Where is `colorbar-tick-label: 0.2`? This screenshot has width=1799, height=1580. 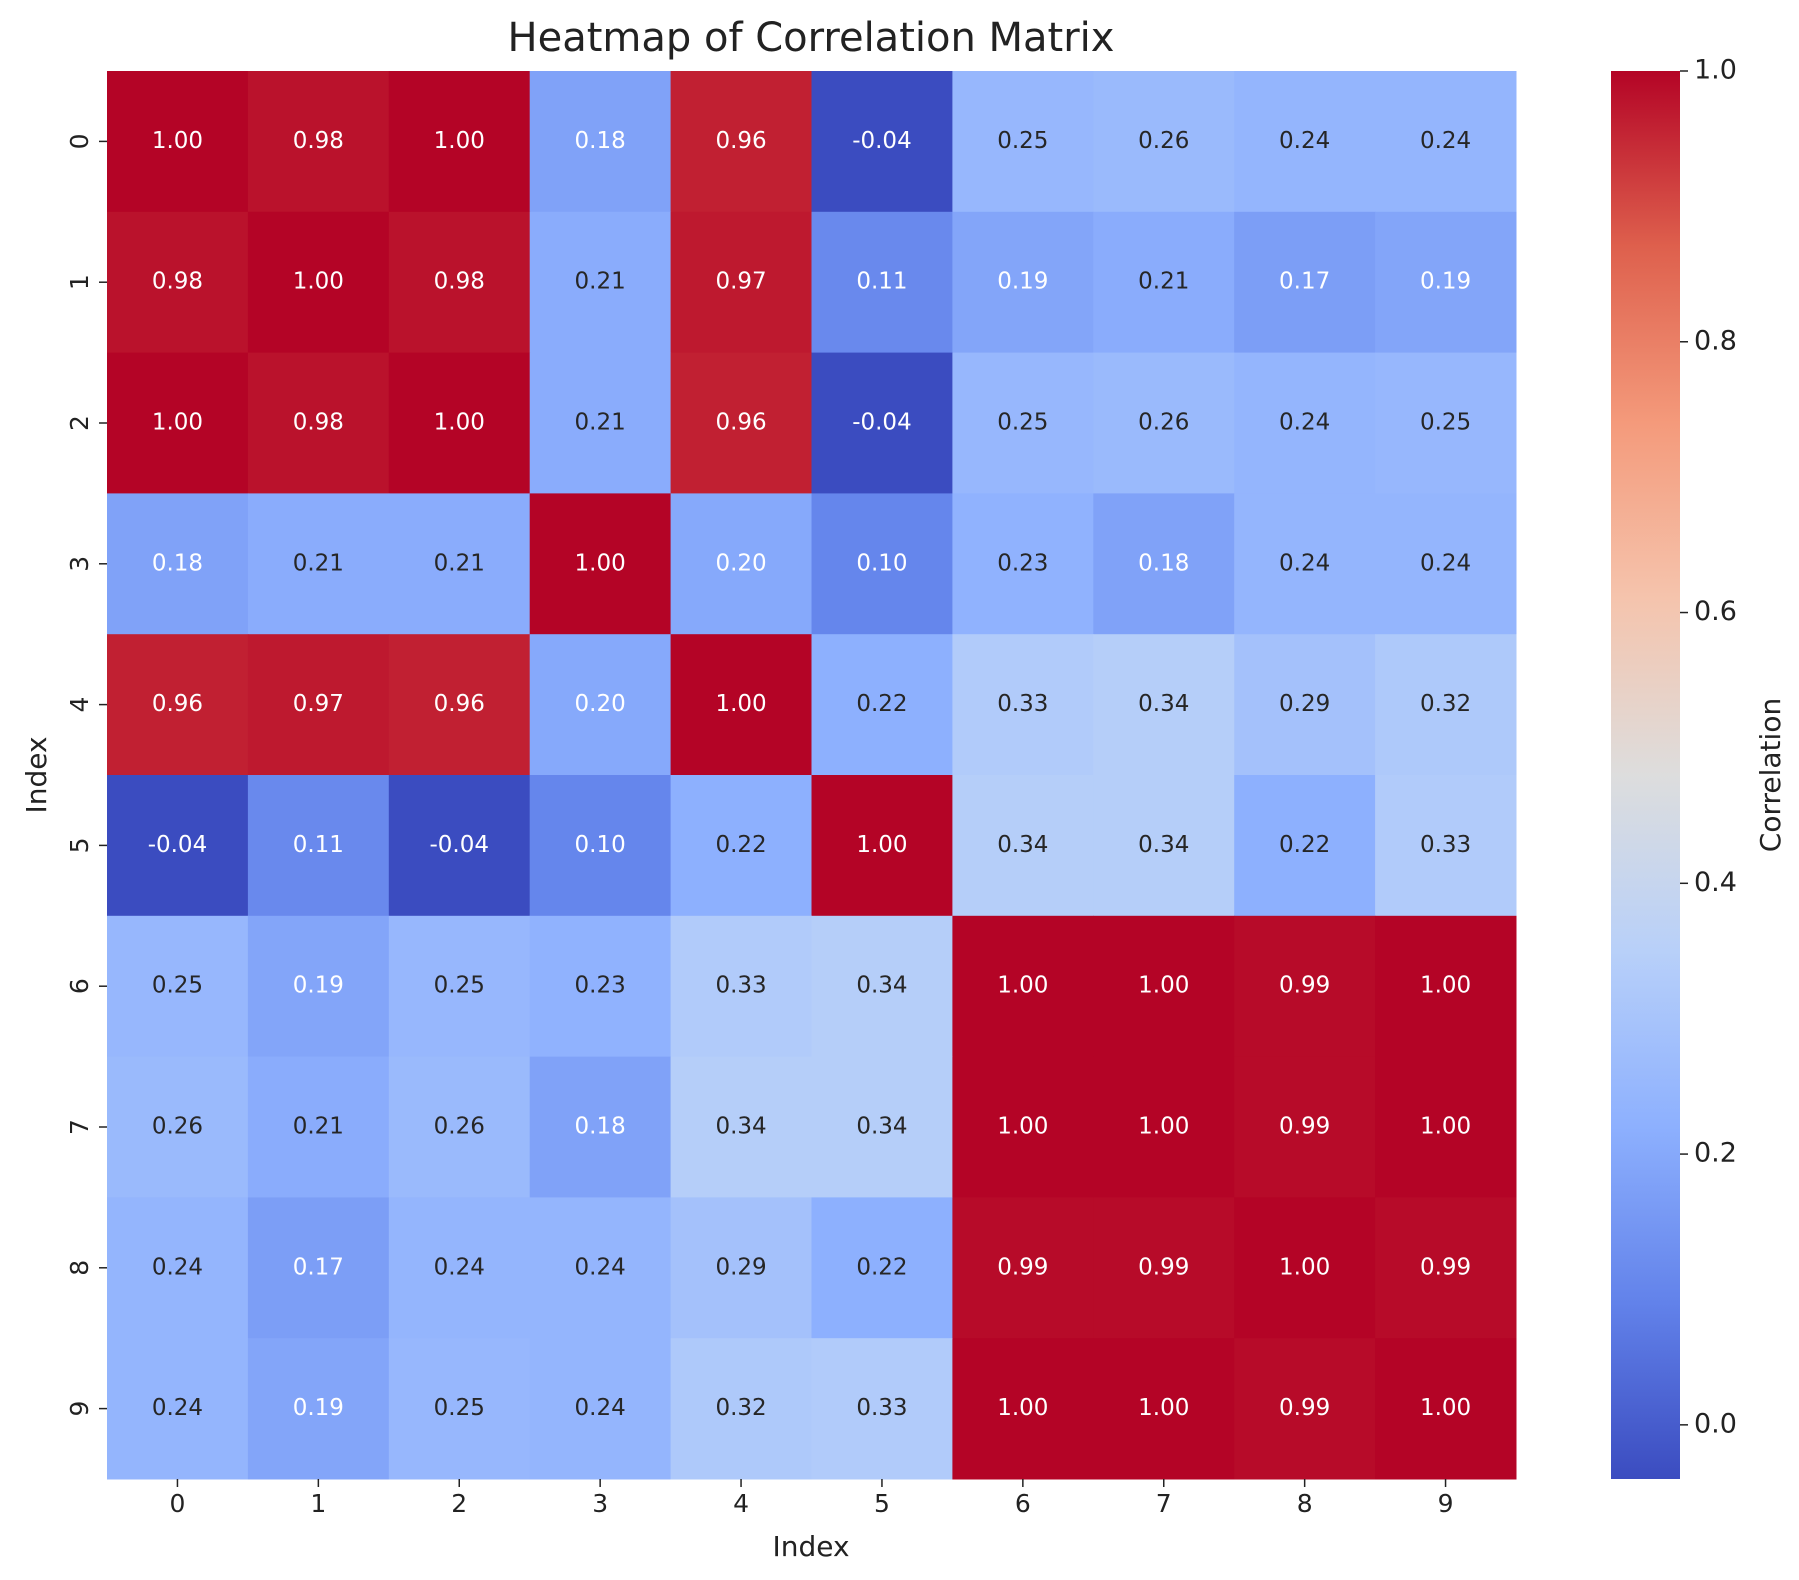 colorbar-tick-label: 0.2 is located at coordinates (1715, 1153).